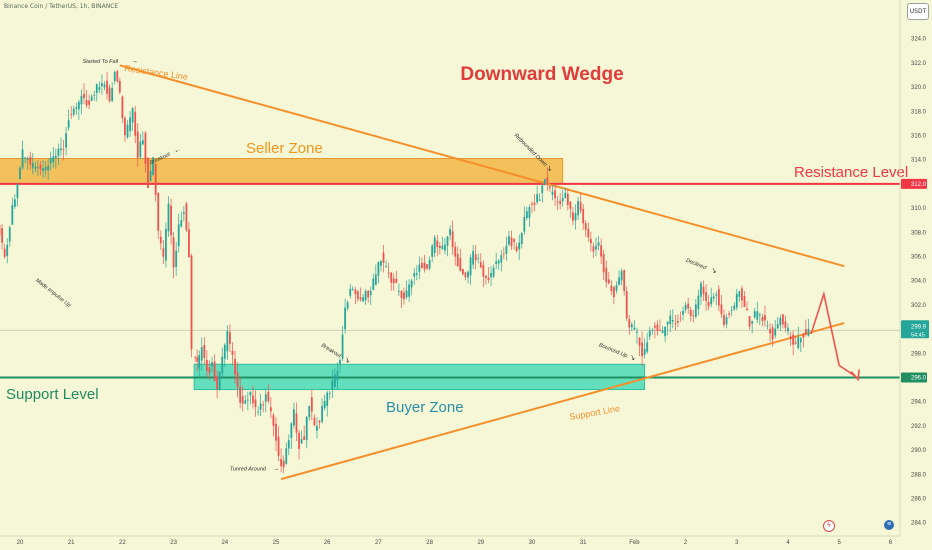 The width and height of the screenshot is (932, 550). I want to click on y-tick-label: 284.0, so click(919, 524).